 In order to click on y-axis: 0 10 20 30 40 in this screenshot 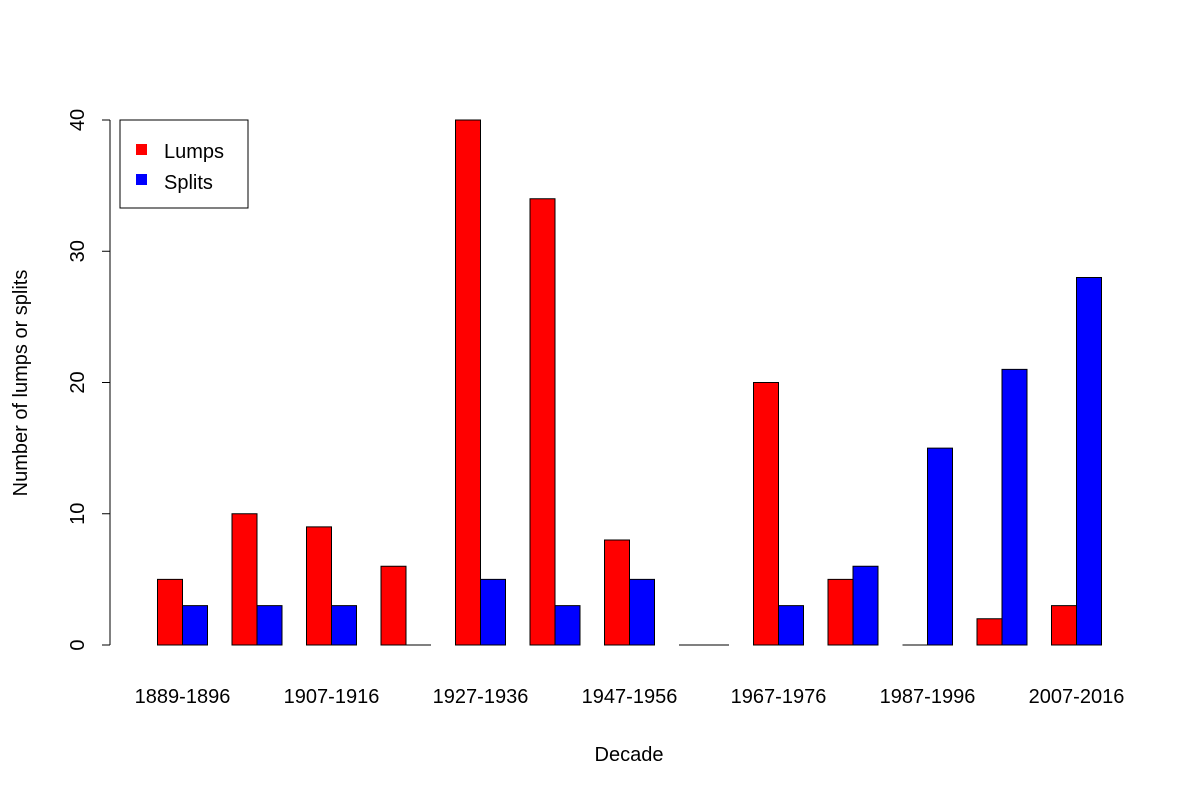, I will do `click(89, 380)`.